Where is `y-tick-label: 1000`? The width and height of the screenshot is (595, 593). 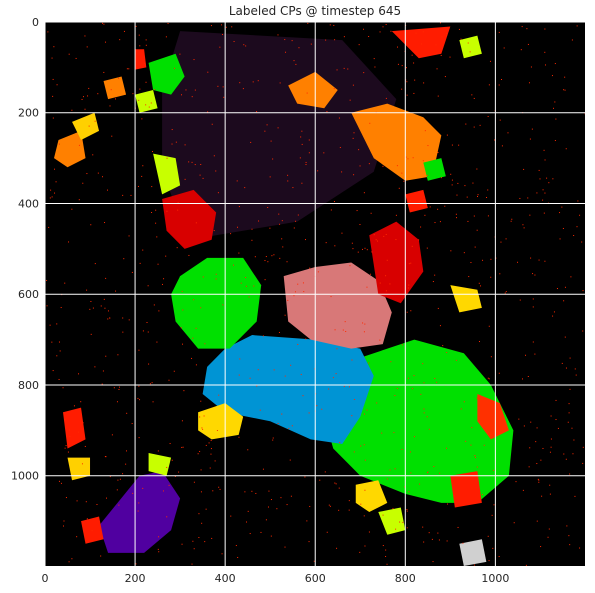
y-tick-label: 1000 is located at coordinates (25, 476).